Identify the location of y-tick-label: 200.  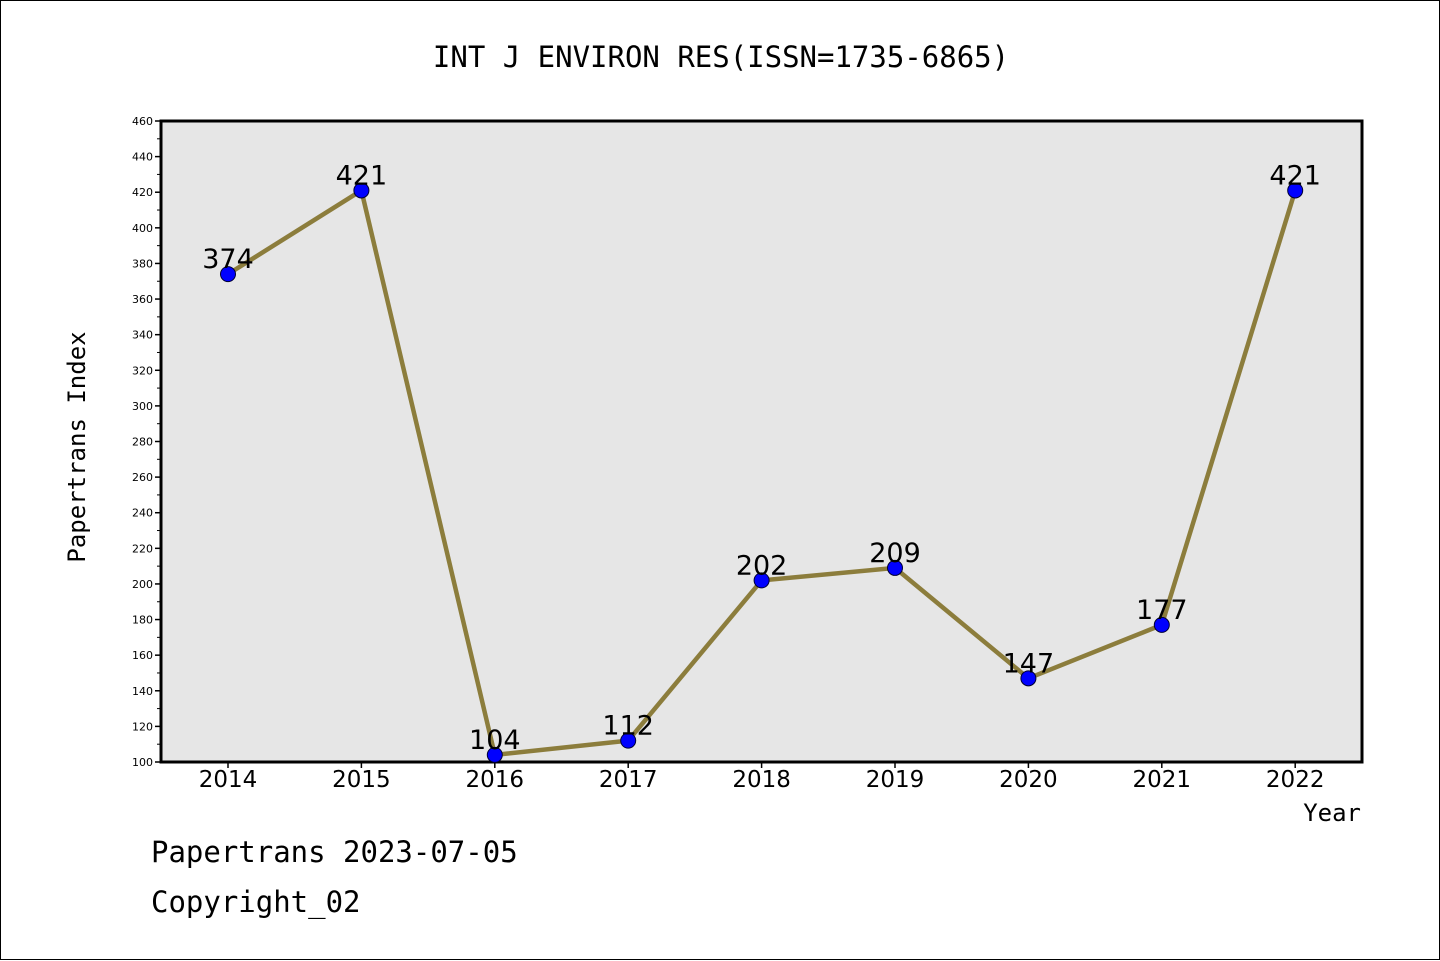
(142, 584).